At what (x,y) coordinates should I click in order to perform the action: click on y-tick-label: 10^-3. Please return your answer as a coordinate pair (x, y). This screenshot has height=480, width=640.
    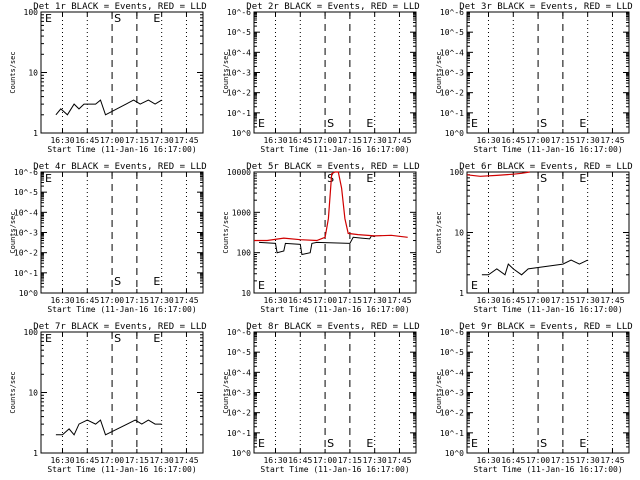
    Looking at the image, I should click on (239, 393).